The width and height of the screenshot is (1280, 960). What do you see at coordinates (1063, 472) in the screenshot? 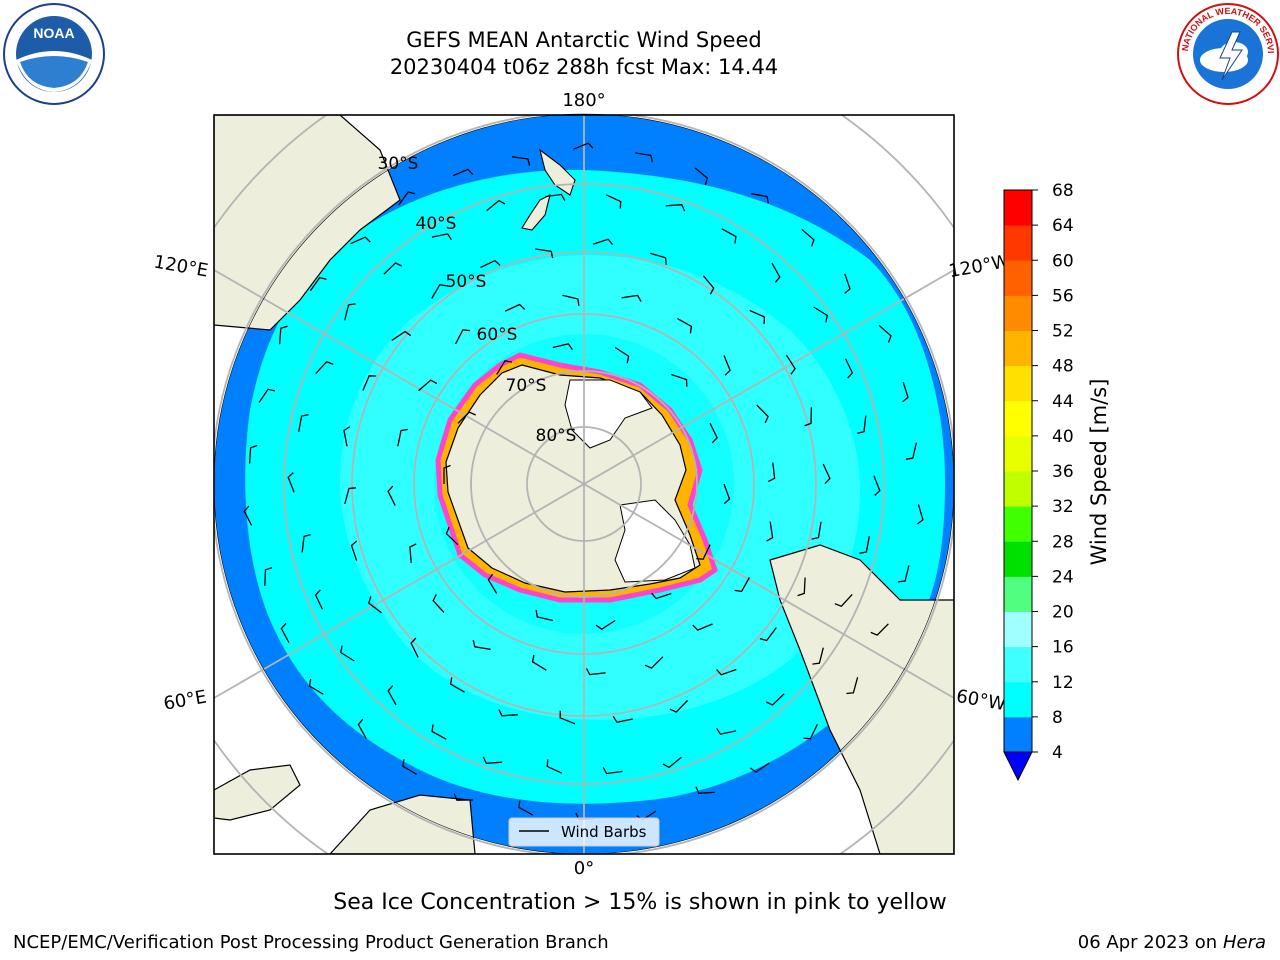
I see `colorbar-tick-label: 36` at bounding box center [1063, 472].